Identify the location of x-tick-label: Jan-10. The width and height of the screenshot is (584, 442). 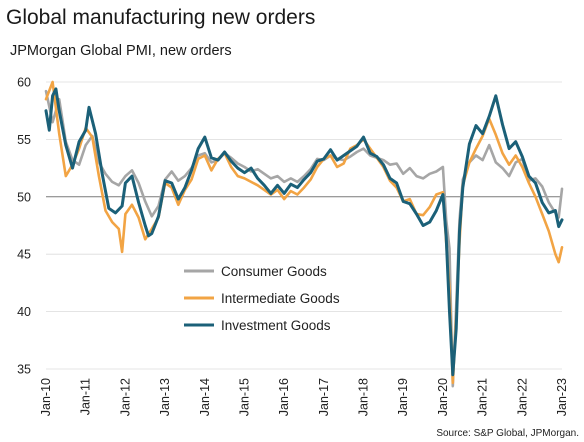
(46, 397).